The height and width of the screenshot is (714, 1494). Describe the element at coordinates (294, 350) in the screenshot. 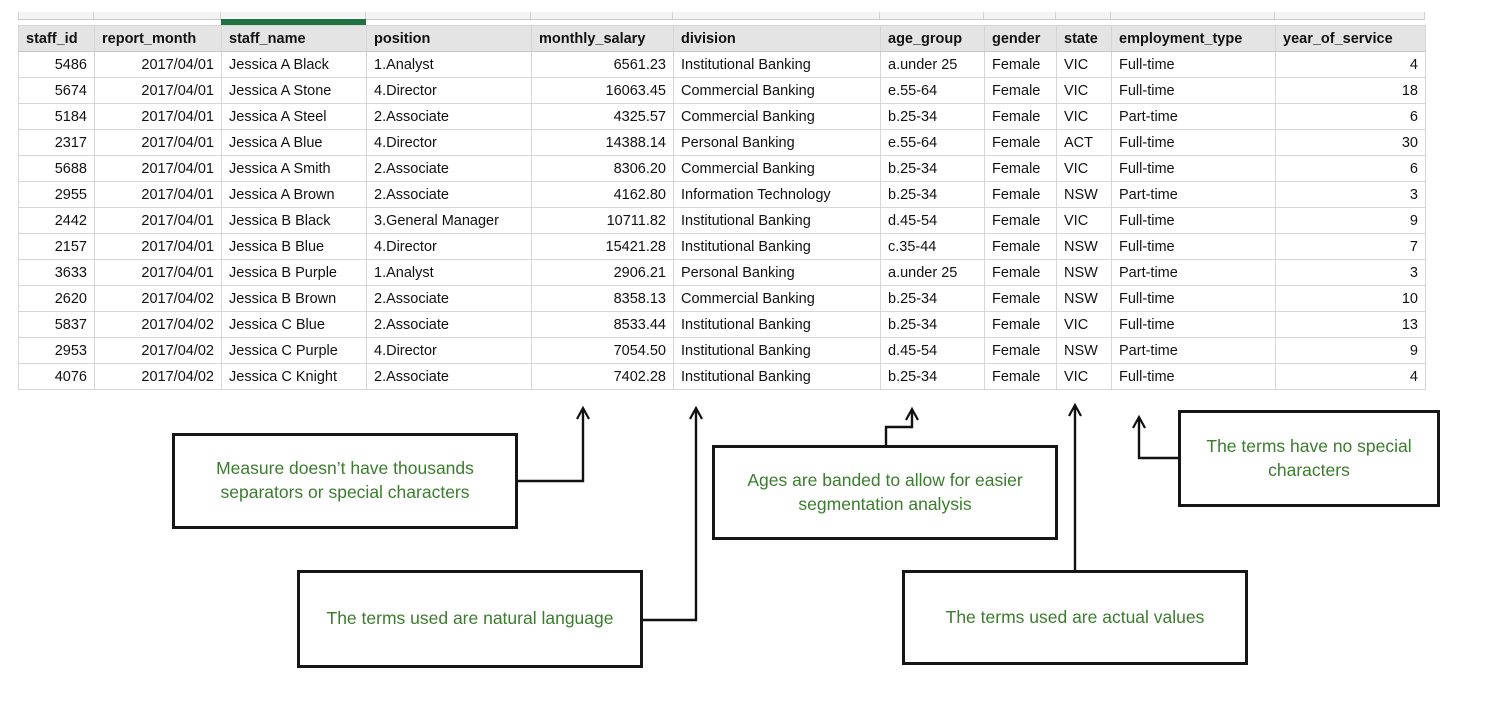

I see `cell-staff_name: Jessica C Purple` at that location.